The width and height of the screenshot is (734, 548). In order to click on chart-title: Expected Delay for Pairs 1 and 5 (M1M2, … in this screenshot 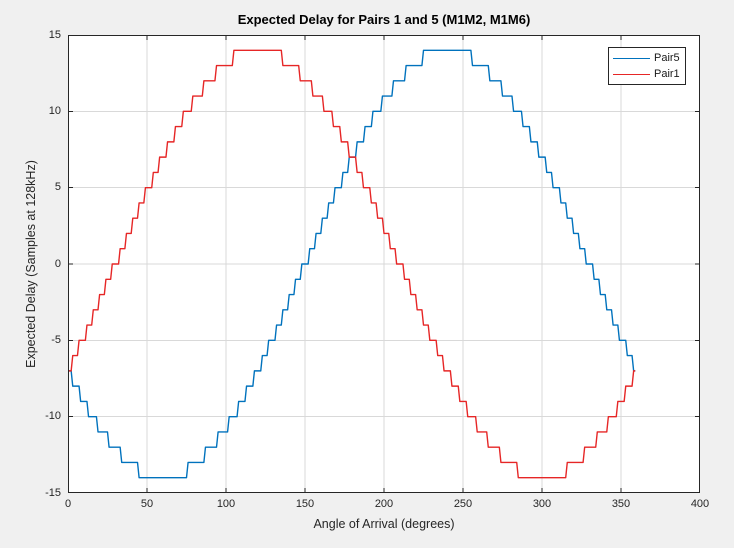, I will do `click(384, 19)`.